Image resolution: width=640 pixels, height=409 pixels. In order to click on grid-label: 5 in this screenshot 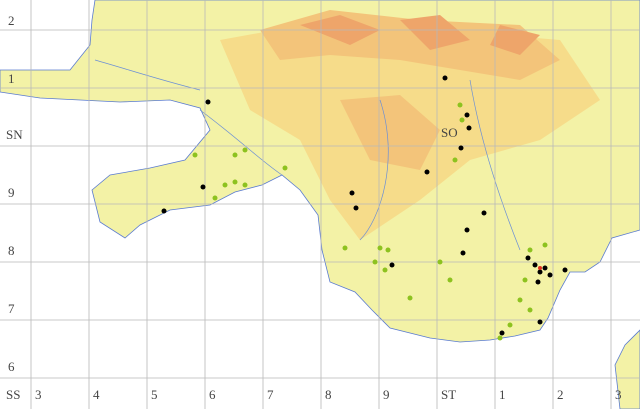, I will do `click(154, 394)`.